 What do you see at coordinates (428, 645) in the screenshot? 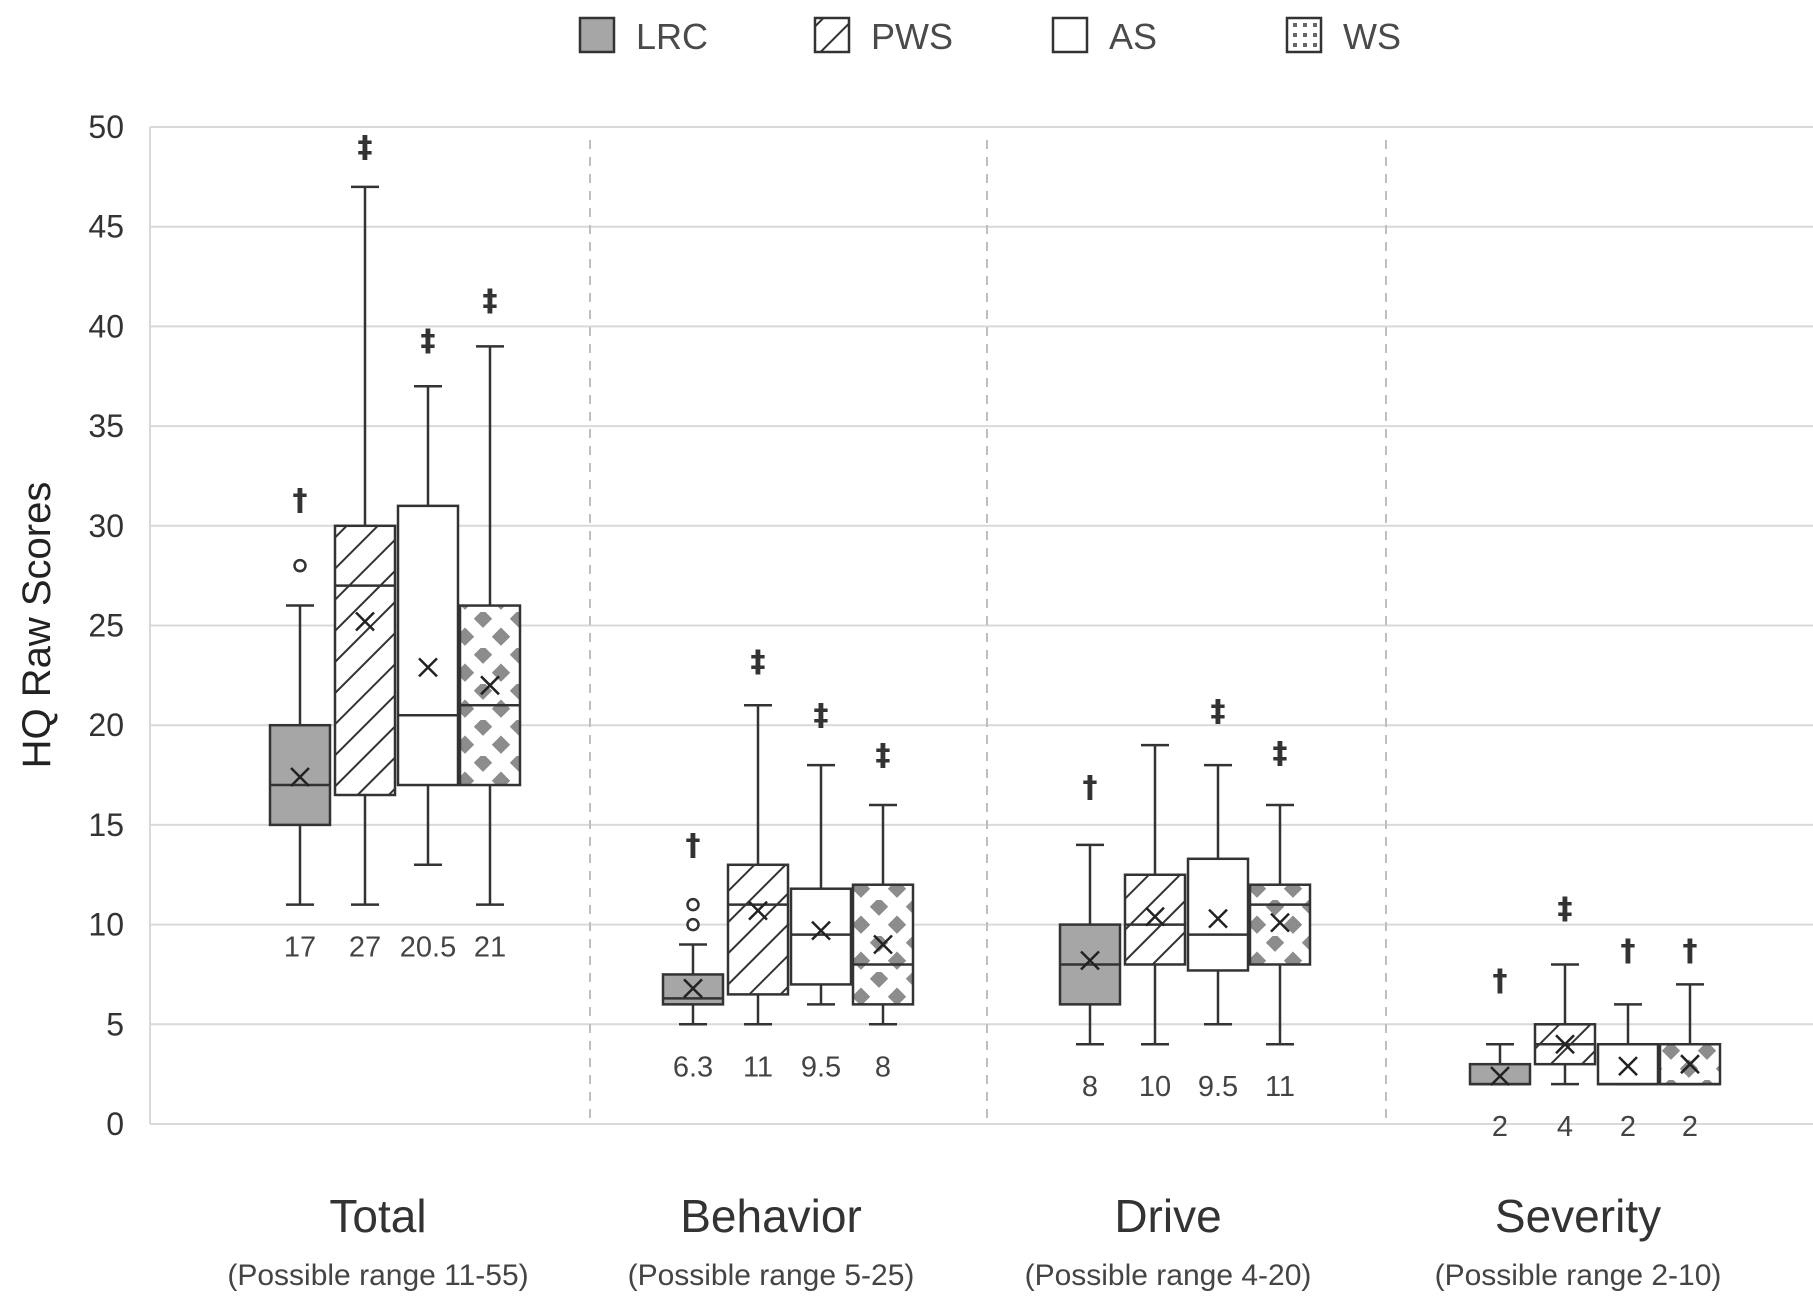
I see `box-body-total-as` at bounding box center [428, 645].